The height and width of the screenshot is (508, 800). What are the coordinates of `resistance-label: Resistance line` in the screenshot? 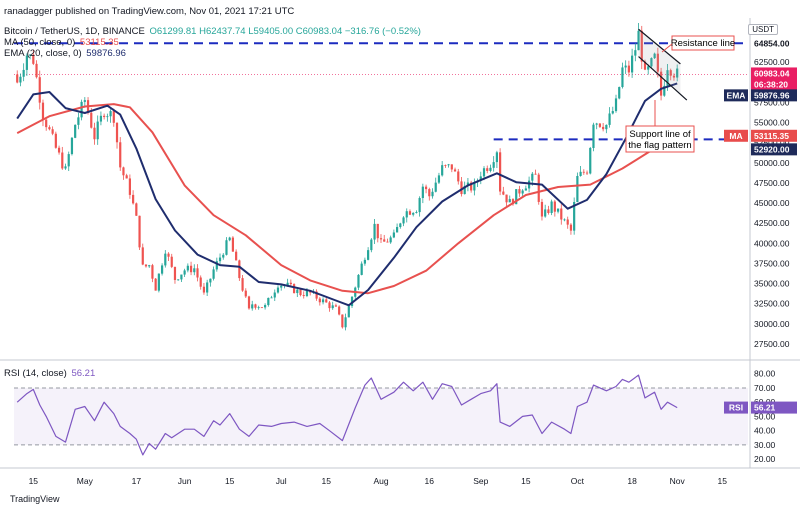 It's located at (703, 43).